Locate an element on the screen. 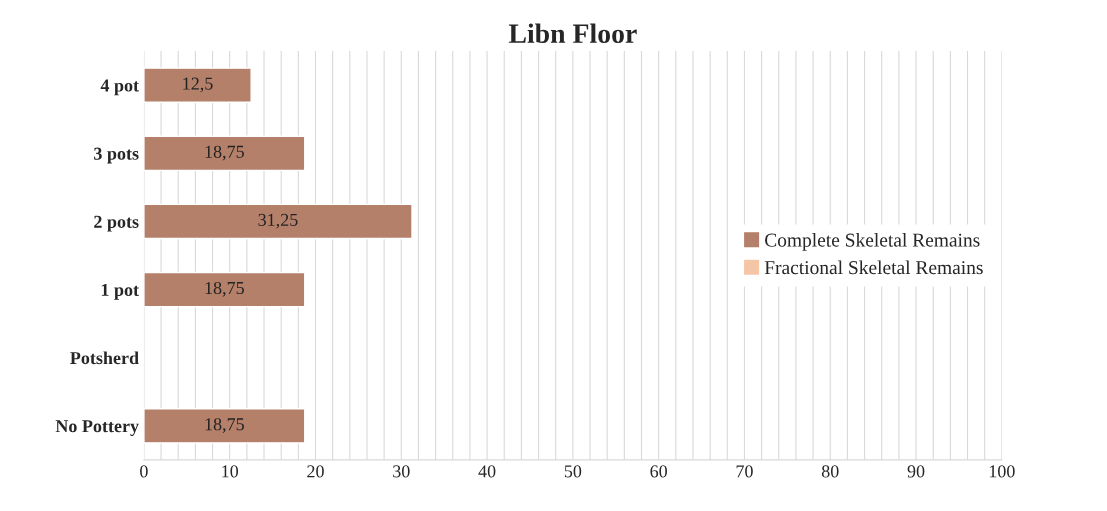  x-tick-label: 50 is located at coordinates (573, 471).